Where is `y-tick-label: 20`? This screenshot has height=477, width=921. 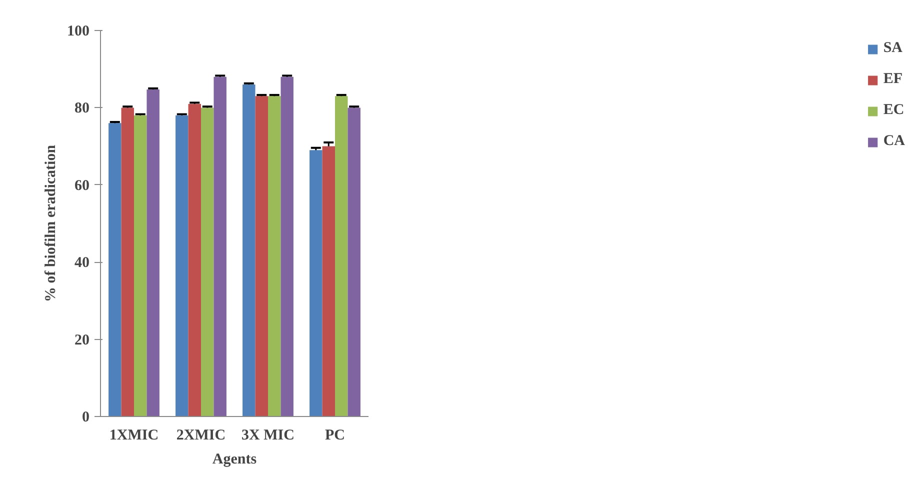 y-tick-label: 20 is located at coordinates (82, 340).